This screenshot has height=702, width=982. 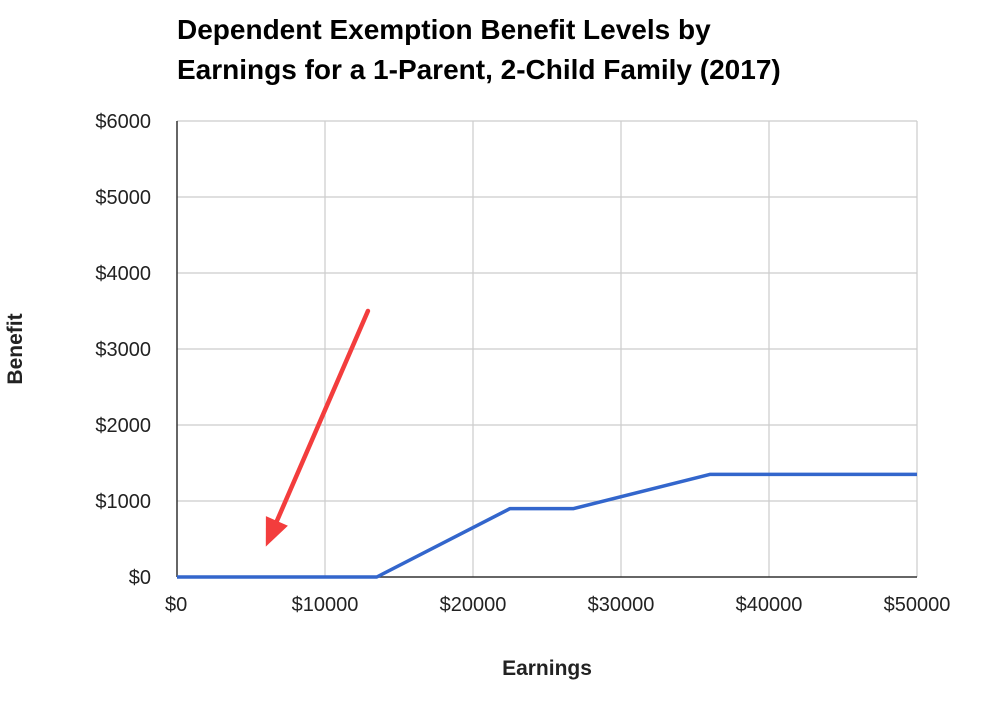 I want to click on x-tick-label: $50000, so click(x=917, y=605).